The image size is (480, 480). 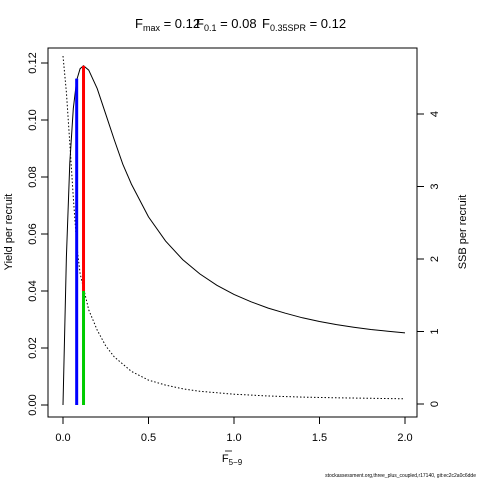 I want to click on x-tick-label: 1.0, so click(x=233, y=438).